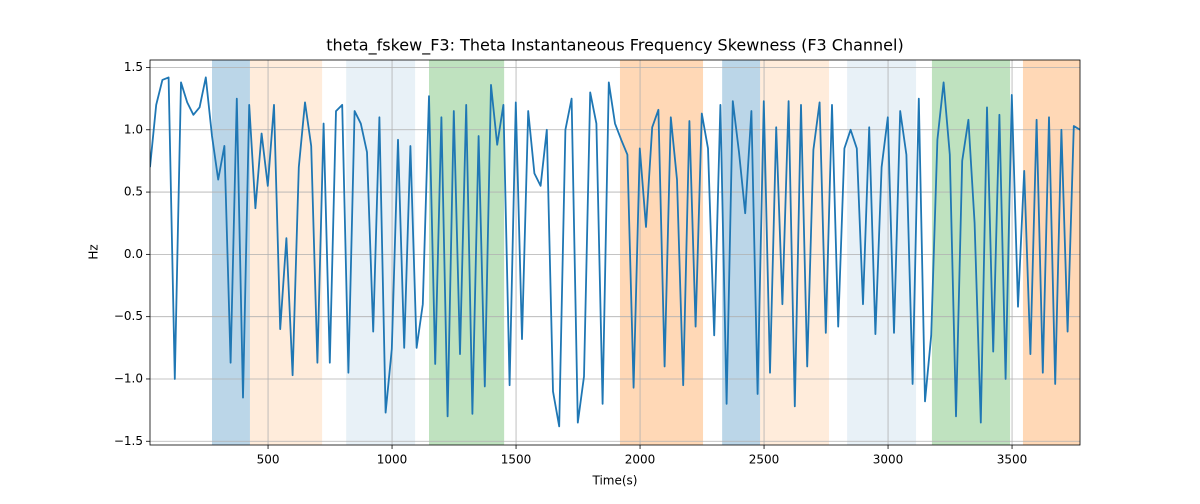 The height and width of the screenshot is (504, 1200). I want to click on y-tick-label: −0.5, so click(128, 316).